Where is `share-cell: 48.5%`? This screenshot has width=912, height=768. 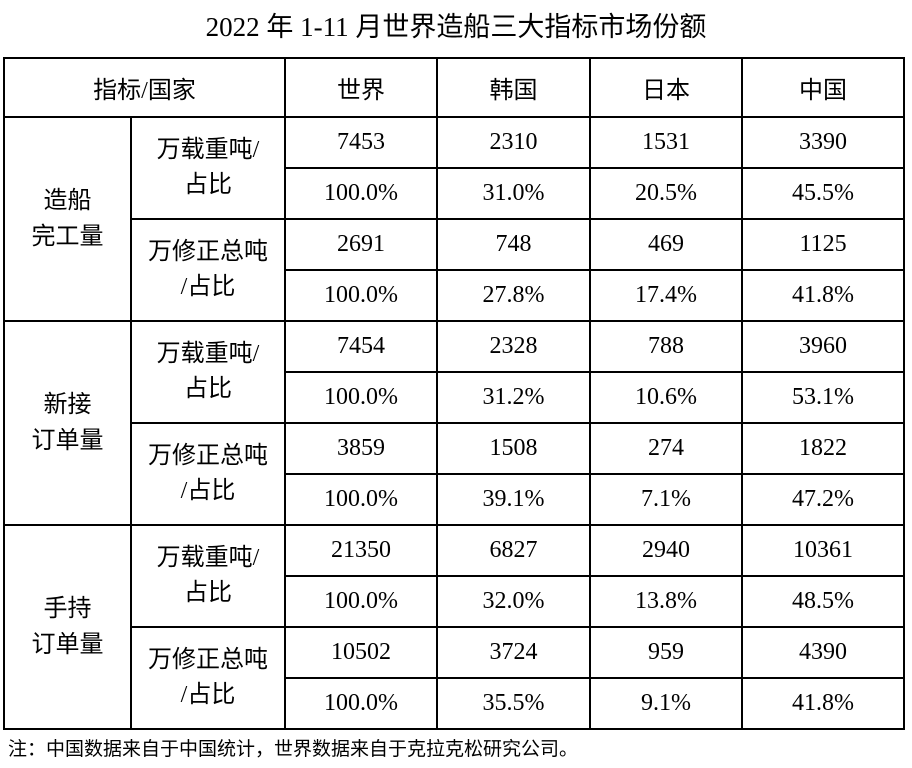 share-cell: 48.5% is located at coordinates (823, 601).